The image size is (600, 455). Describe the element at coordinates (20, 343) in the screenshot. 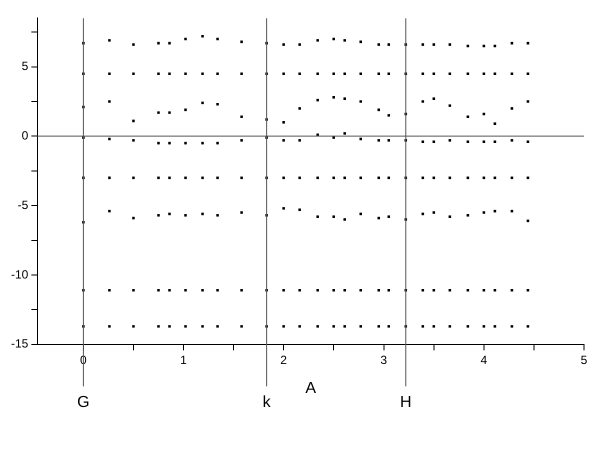

I see `y-tick-label: -15` at that location.